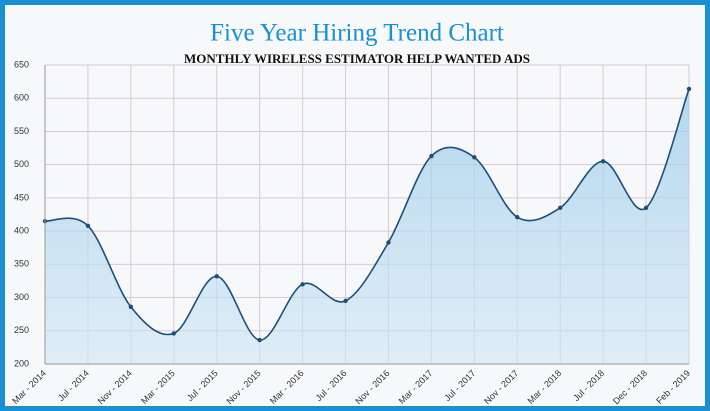  Describe the element at coordinates (21, 230) in the screenshot. I see `y-tick-label: 400` at that location.